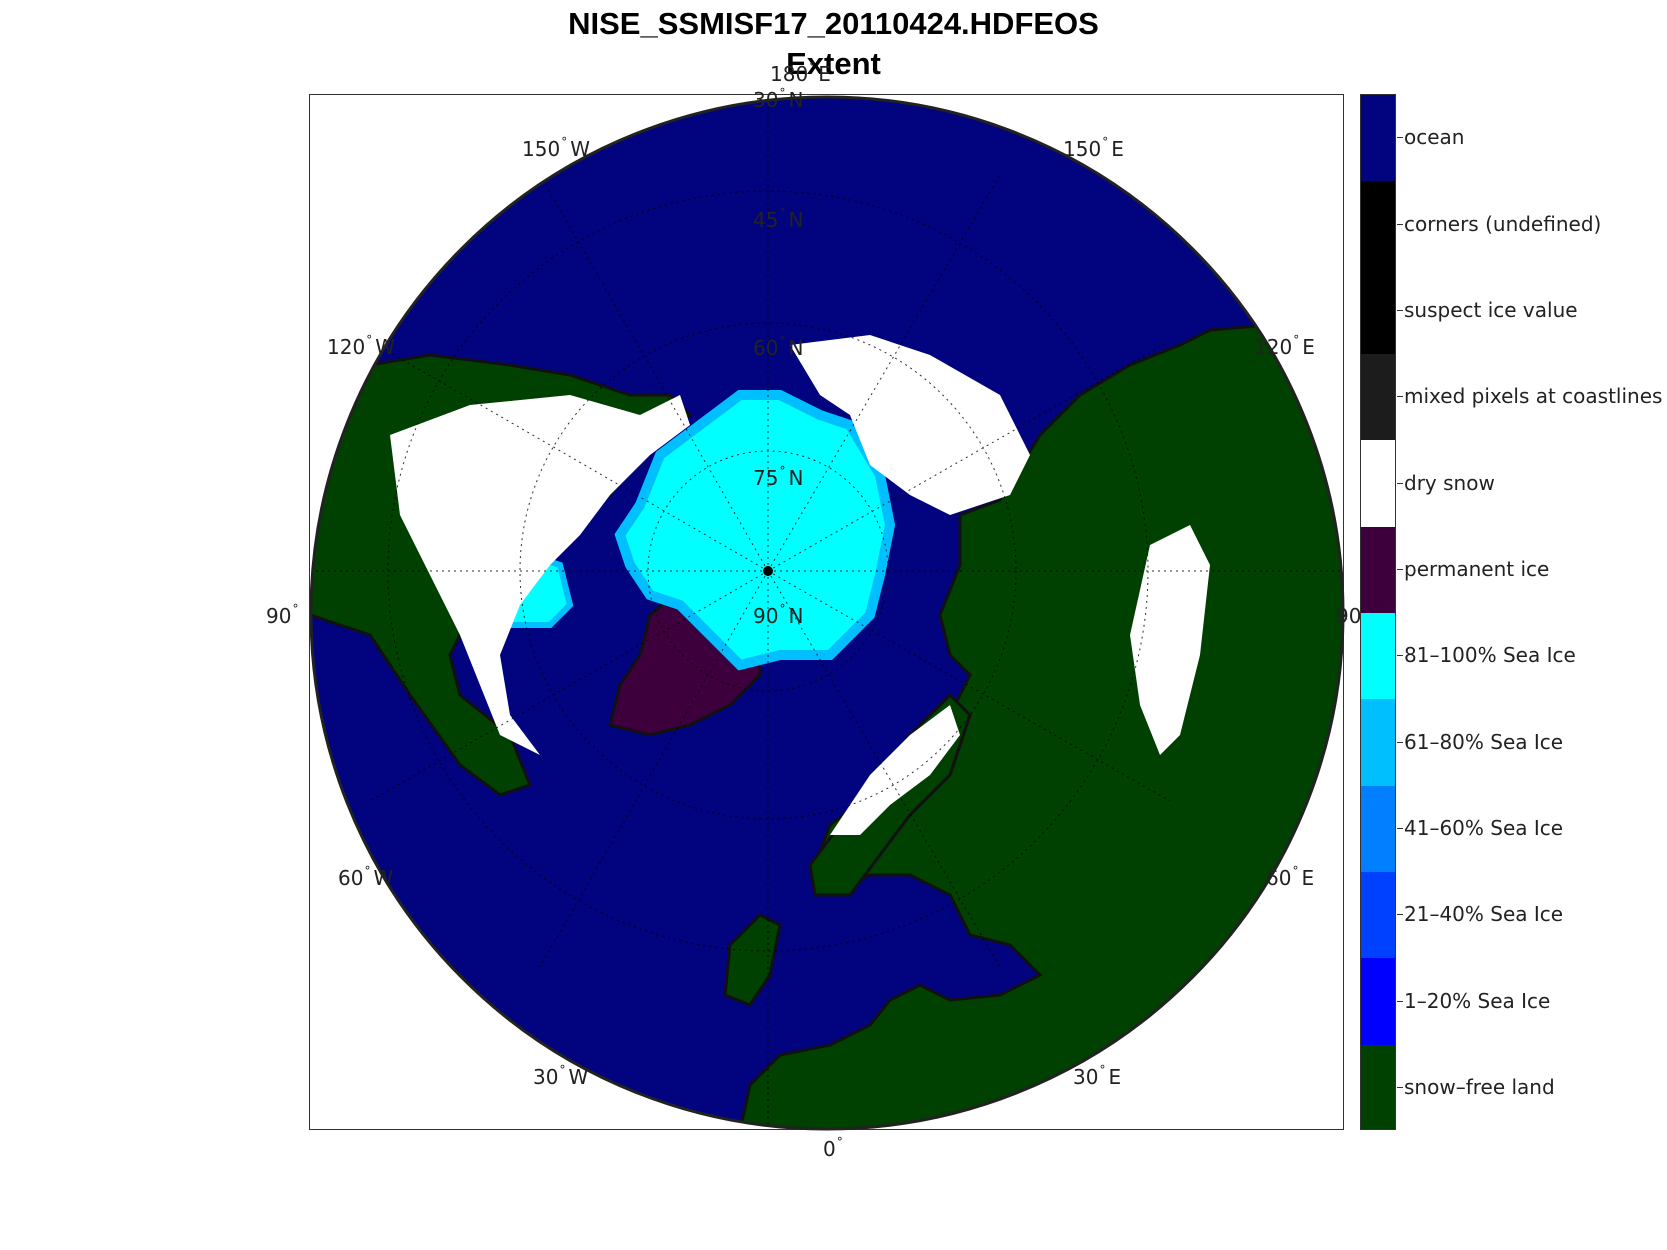 This screenshot has width=1667, height=1250. Describe the element at coordinates (1290, 877) in the screenshot. I see `lon-label-60e: 60° E` at that location.